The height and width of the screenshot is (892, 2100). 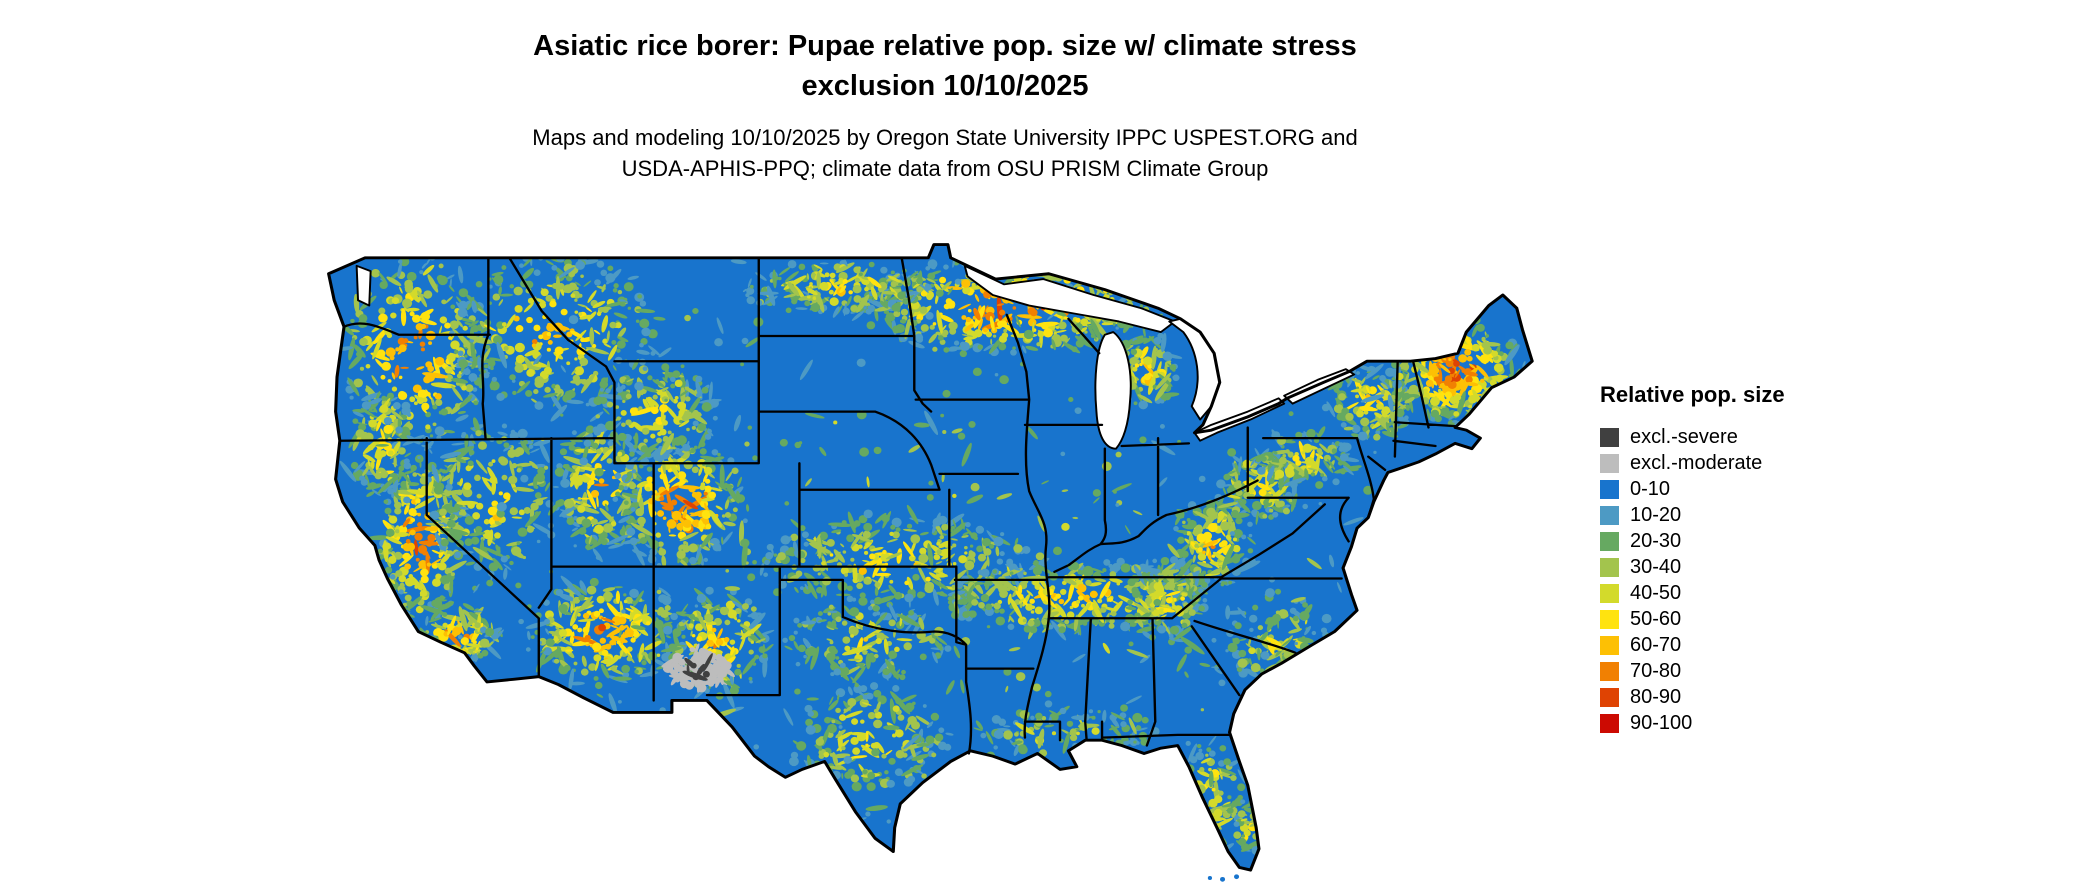 I want to click on legend-item-label: 30-40, so click(x=1656, y=566).